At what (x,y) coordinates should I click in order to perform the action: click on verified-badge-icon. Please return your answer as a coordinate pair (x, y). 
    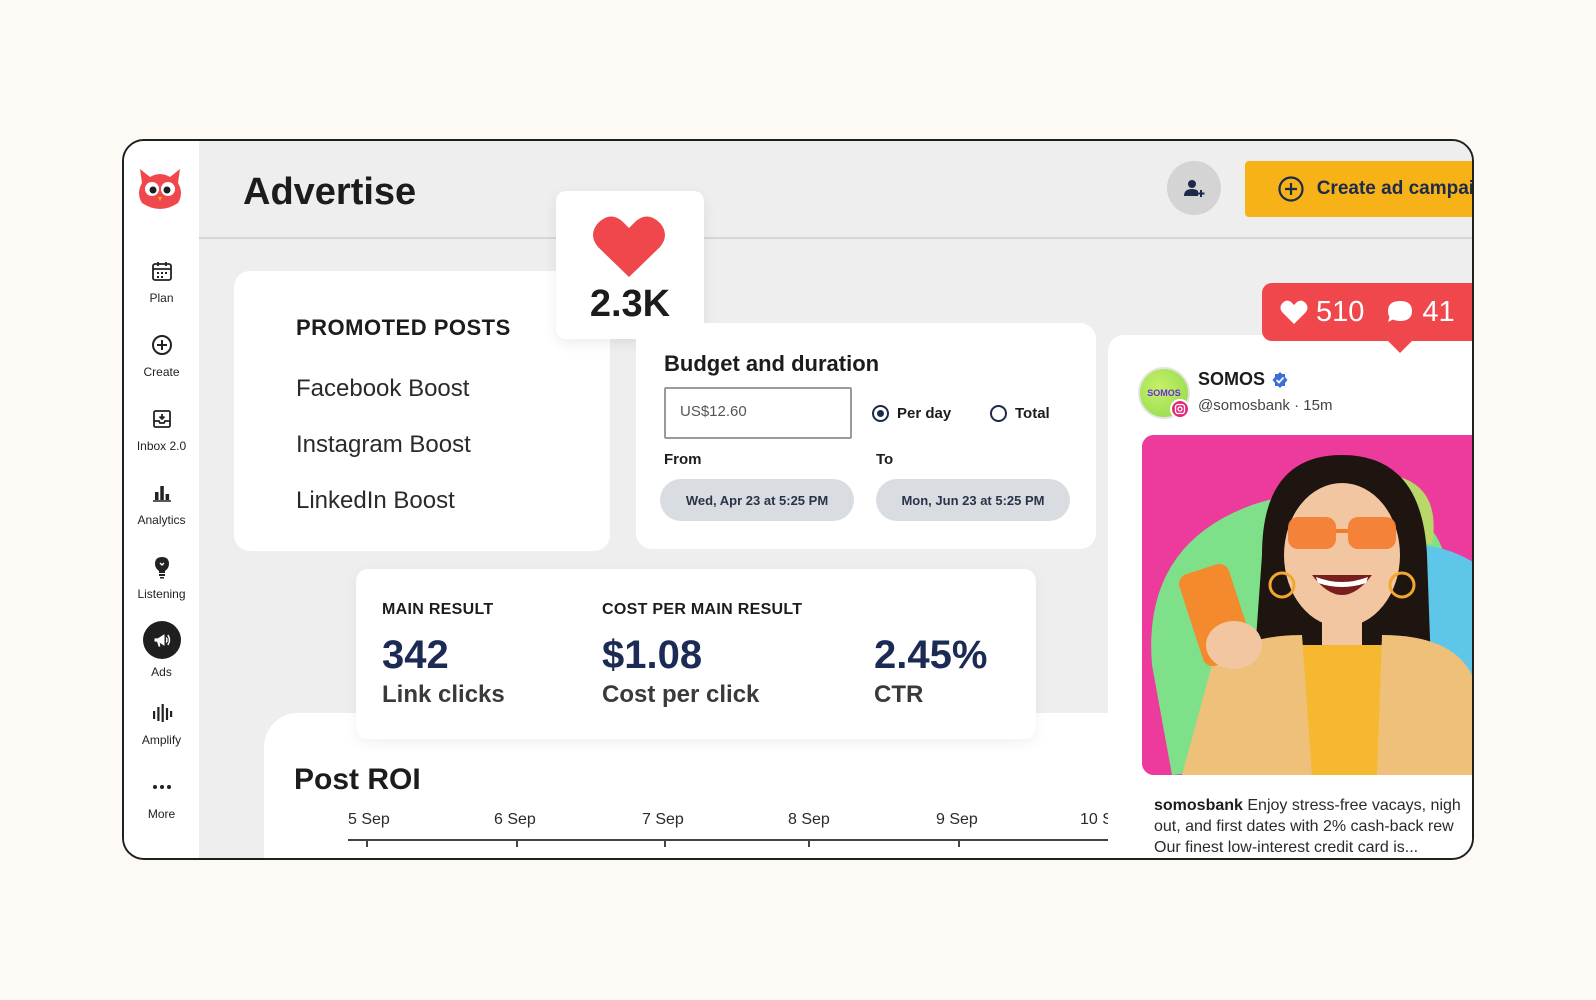
    Looking at the image, I should click on (1280, 379).